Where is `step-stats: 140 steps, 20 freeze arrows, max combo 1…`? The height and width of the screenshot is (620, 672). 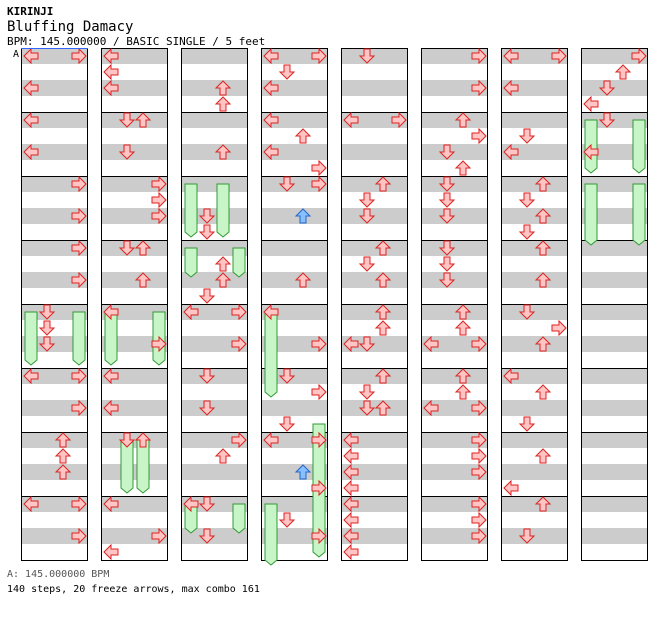 step-stats: 140 steps, 20 freeze arrows, max combo 1… is located at coordinates (133, 589).